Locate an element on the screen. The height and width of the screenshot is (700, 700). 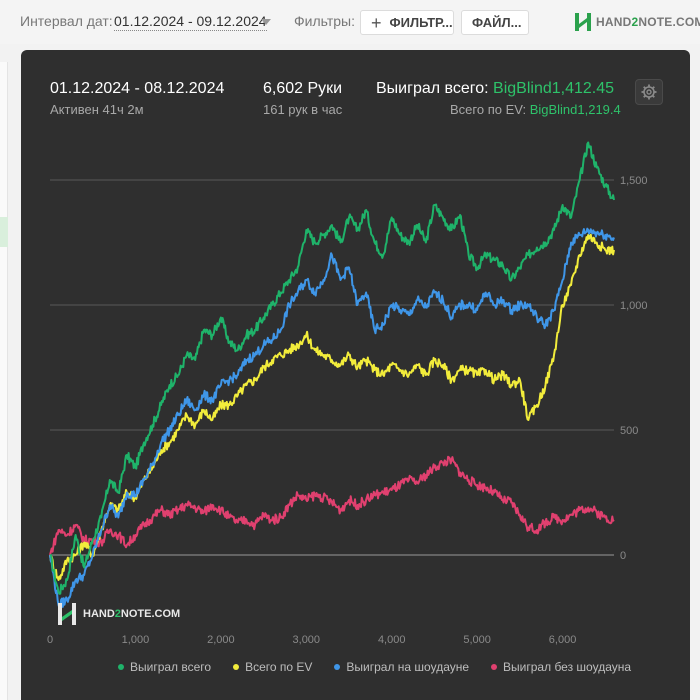
date-range: 01.12.2024 - 08.12.2024 is located at coordinates (137, 88).